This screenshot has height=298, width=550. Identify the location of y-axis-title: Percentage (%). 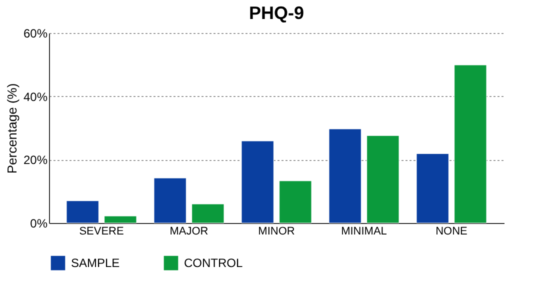
(12, 128).